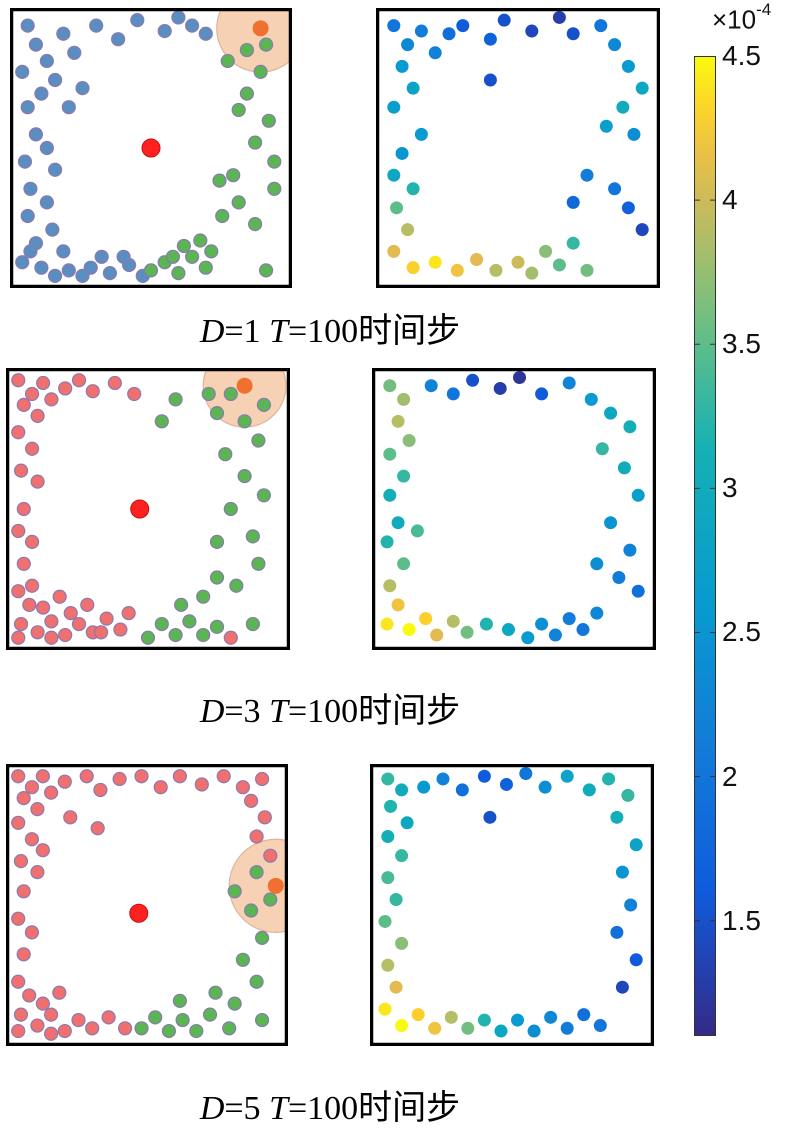 This screenshot has height=1129, width=800. I want to click on caption-d-label: D, so click(212, 1108).